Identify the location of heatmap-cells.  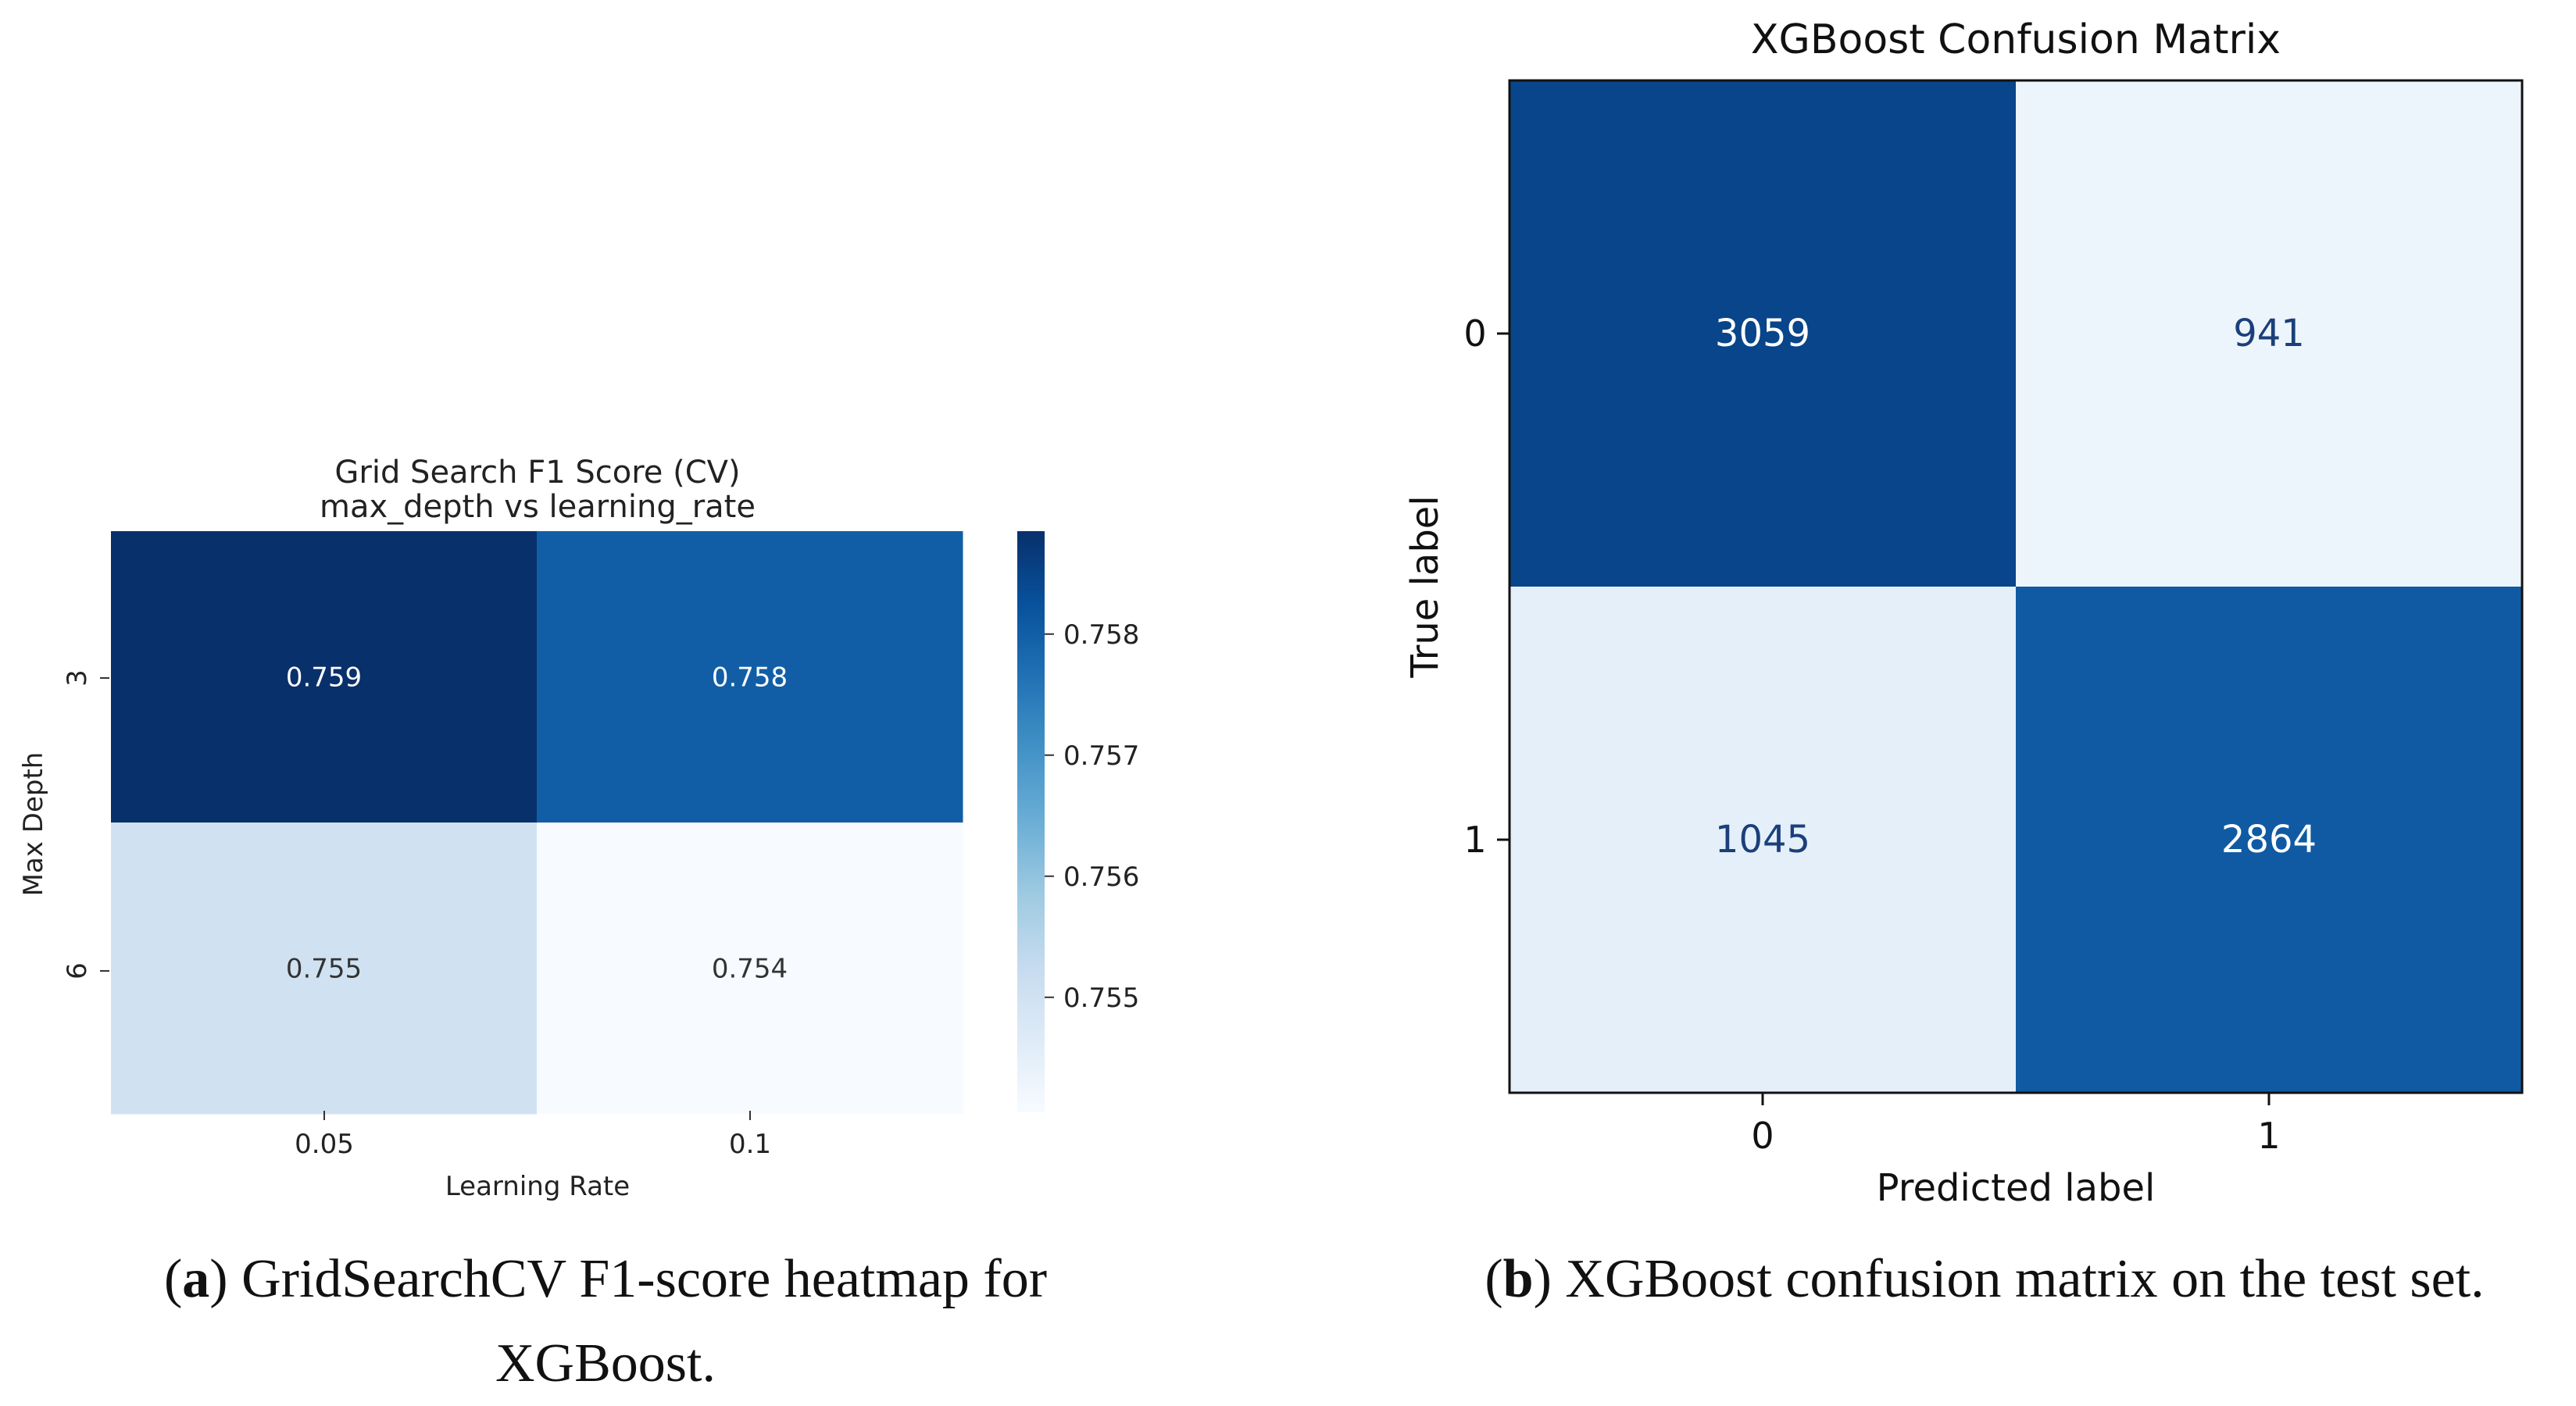
(537, 823).